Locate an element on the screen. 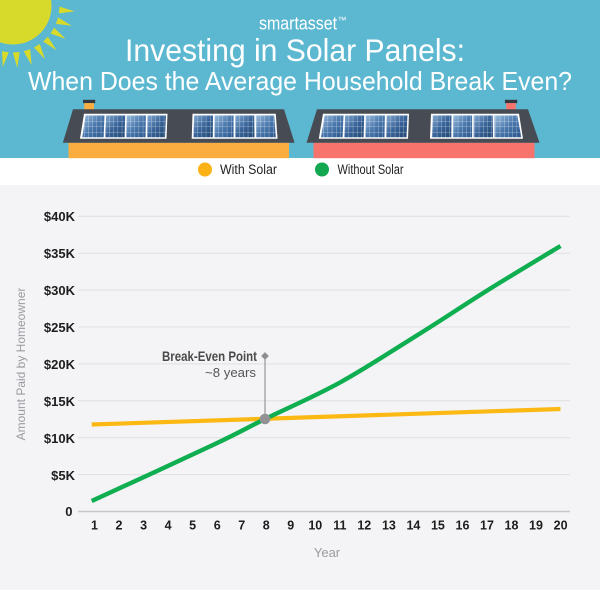 Image resolution: width=600 pixels, height=595 pixels. svg-text: $40K is located at coordinates (60, 216).